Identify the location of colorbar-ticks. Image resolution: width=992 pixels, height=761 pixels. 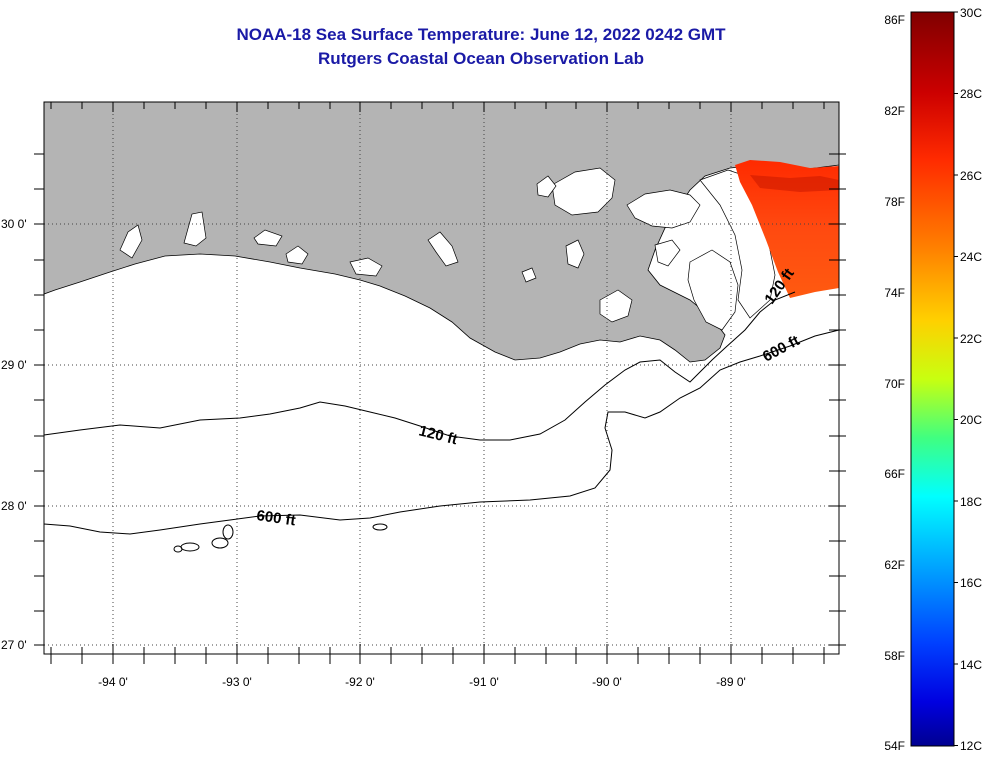
(956, 378).